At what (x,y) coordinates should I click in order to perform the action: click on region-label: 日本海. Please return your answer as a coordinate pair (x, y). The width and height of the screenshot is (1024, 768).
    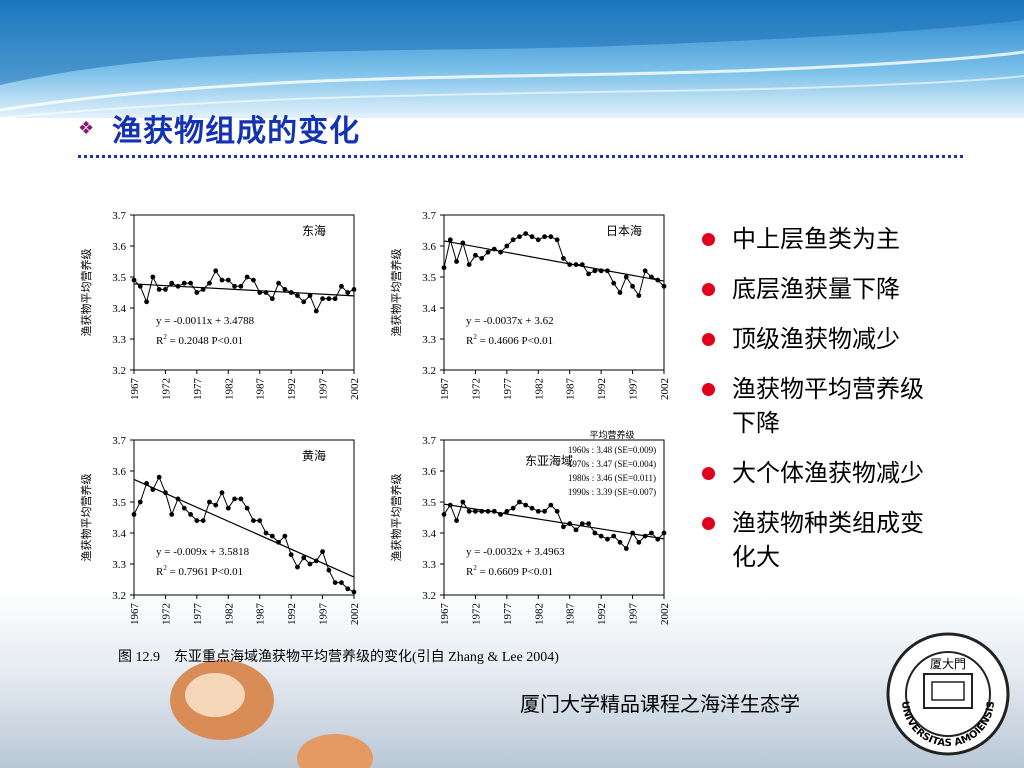
    Looking at the image, I should click on (624, 230).